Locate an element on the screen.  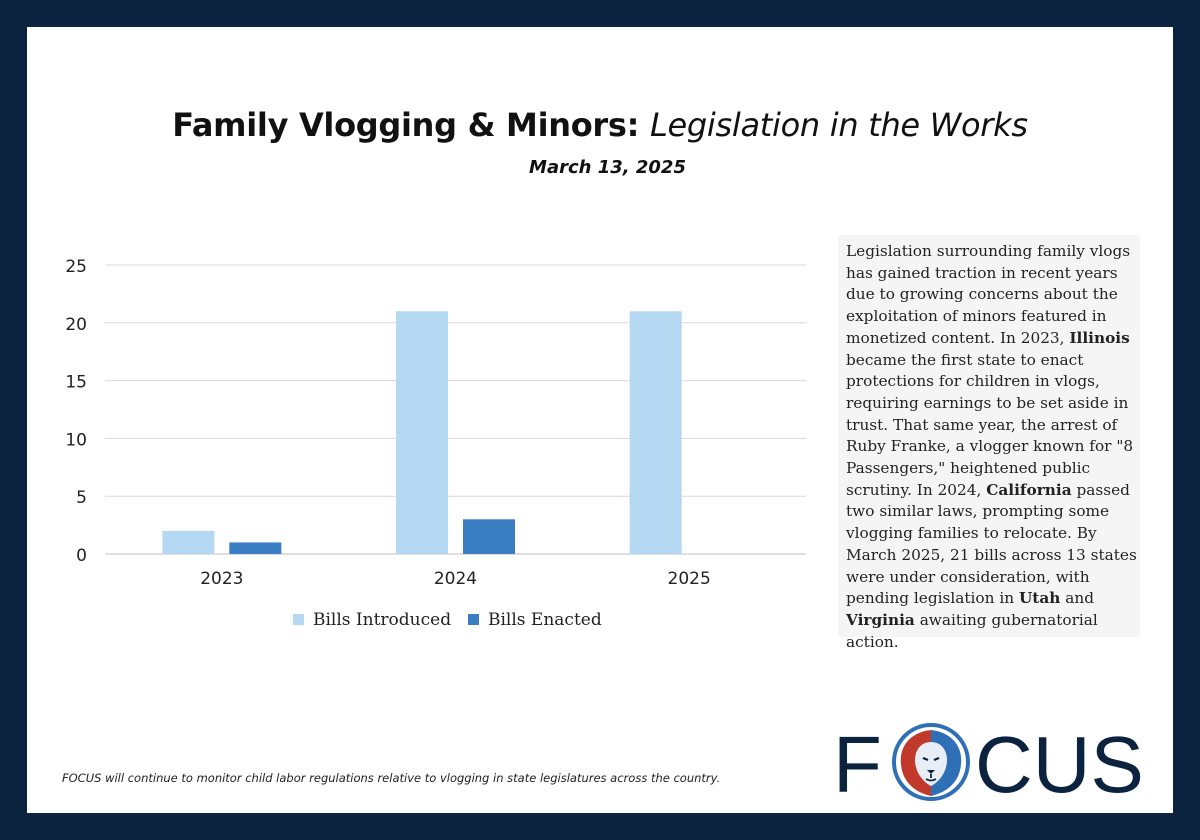
summary-text-5: awaiting gubernatorial action. is located at coordinates (972, 630).